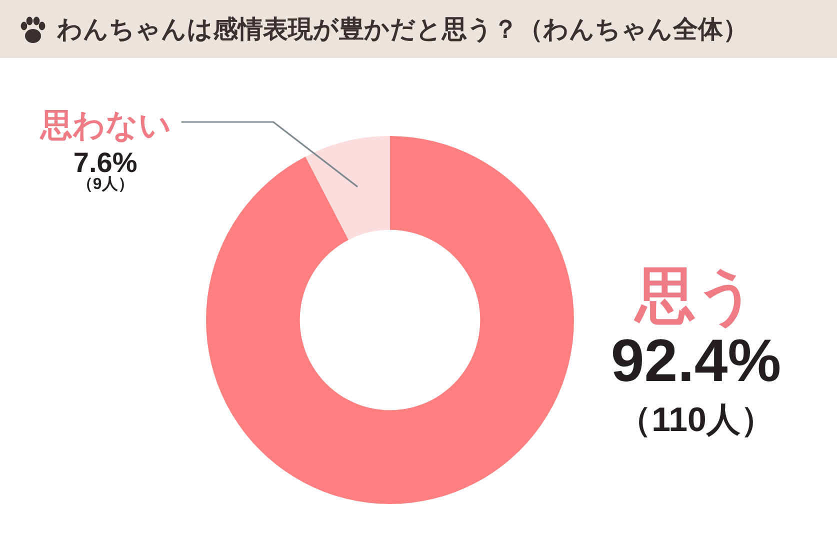 Image resolution: width=837 pixels, height=558 pixels. I want to click on title: わんちゃんは感情表現が豊かだと思う？（わんちゃん全体）, so click(402, 30).